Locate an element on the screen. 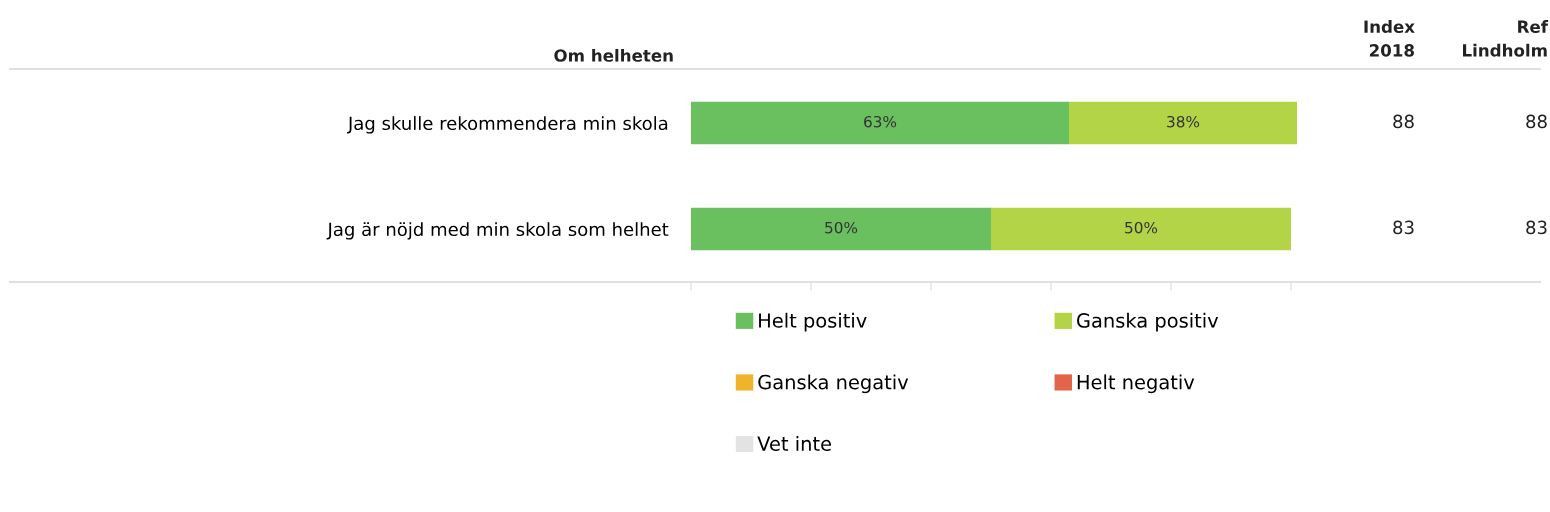 Image resolution: width=1550 pixels, height=512 pixels. legend-label: Ganska negativ is located at coordinates (833, 384).